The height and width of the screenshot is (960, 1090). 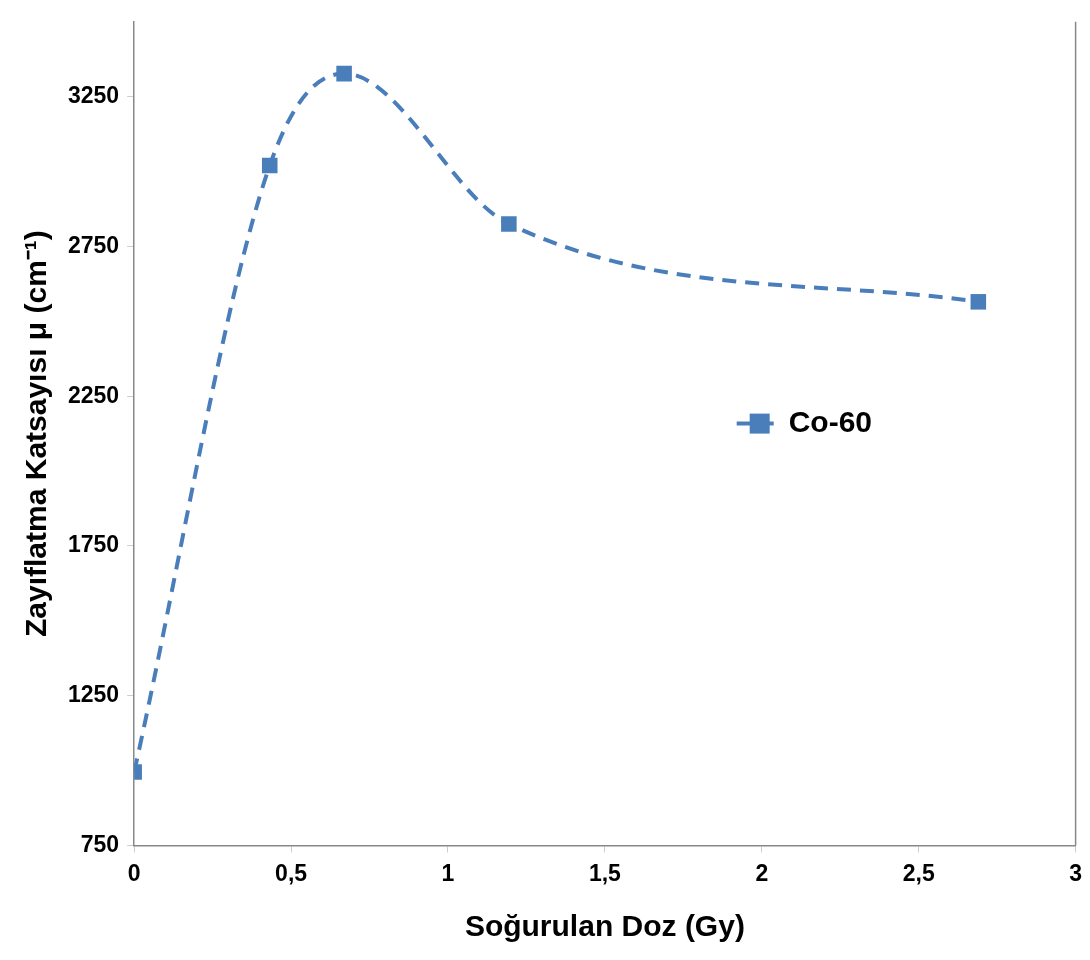 I want to click on x-tick-label: 1,5, so click(x=605, y=872).